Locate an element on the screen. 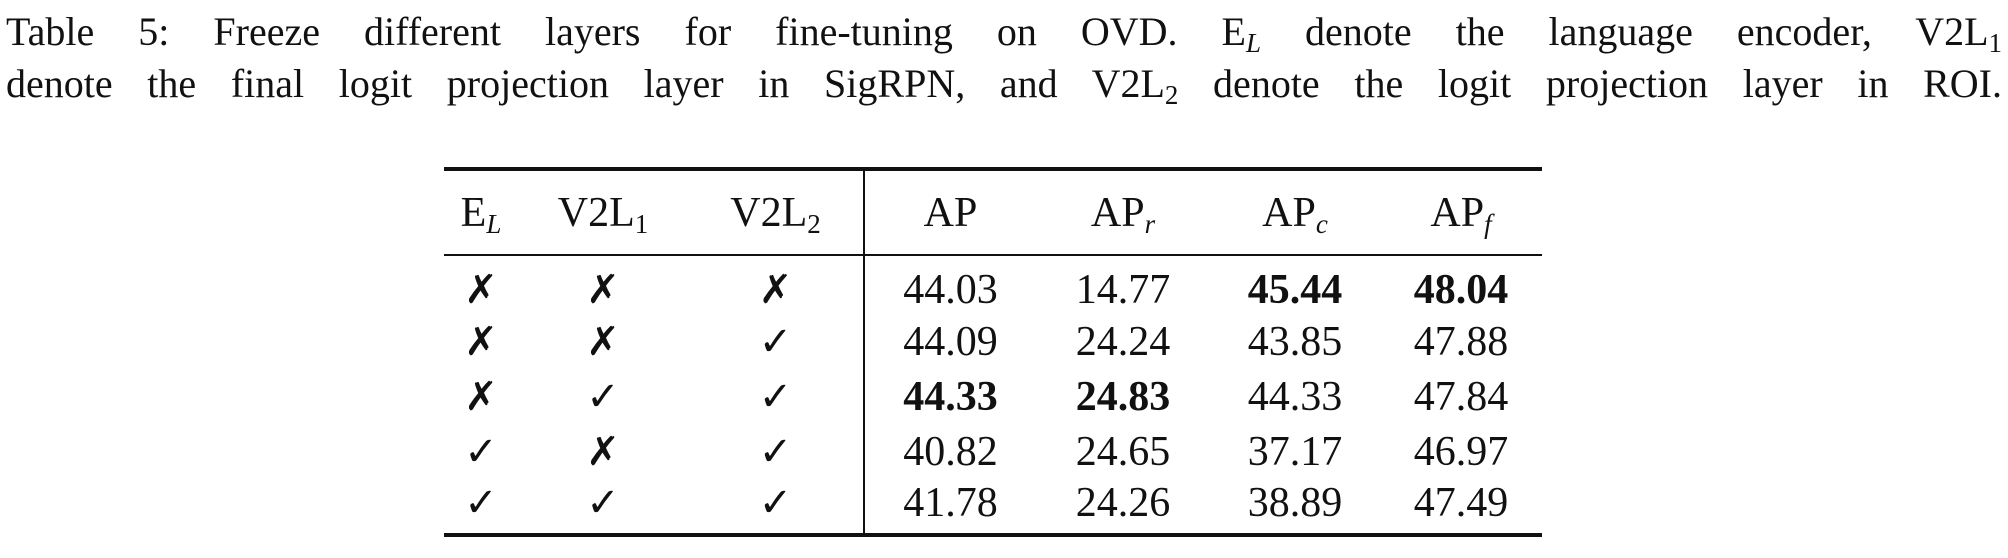  table-row: ✓ ✓ ✓ 41.78 24.26 38.89 47.49 is located at coordinates (993, 507).